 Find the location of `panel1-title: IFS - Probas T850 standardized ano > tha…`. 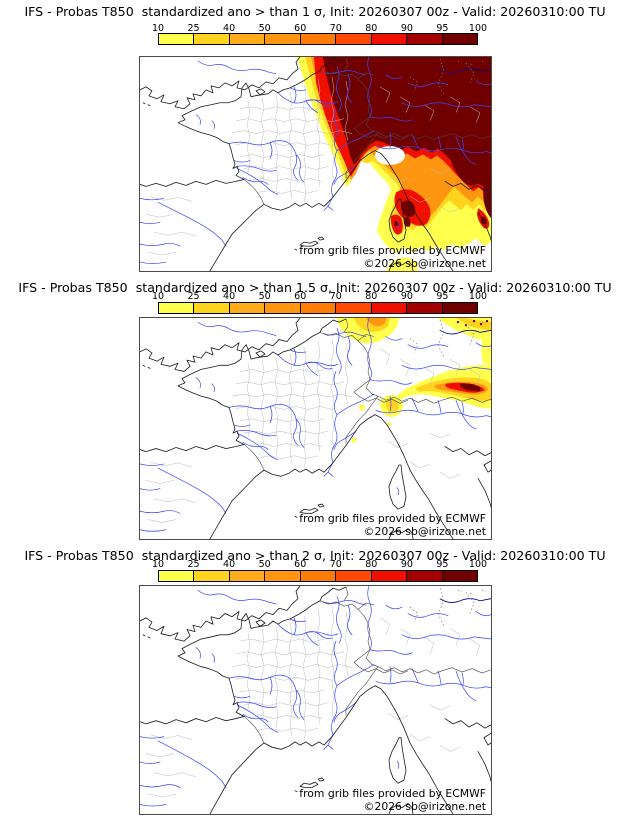

panel1-title: IFS - Probas T850 standardized ano > tha… is located at coordinates (315, 11).